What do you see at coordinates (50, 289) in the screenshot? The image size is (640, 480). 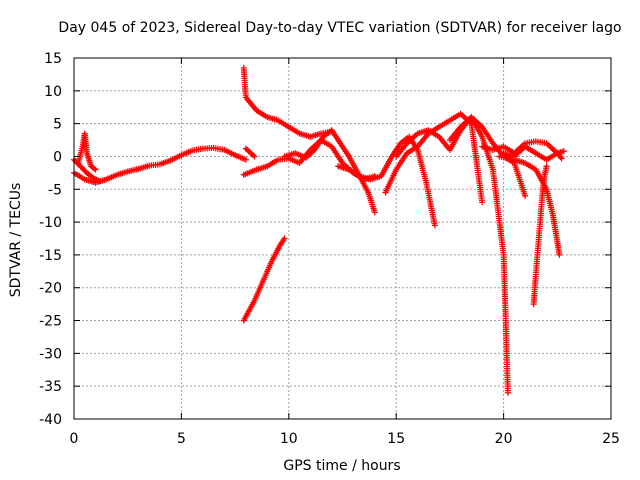 I see `y-tick-label: -20` at bounding box center [50, 289].